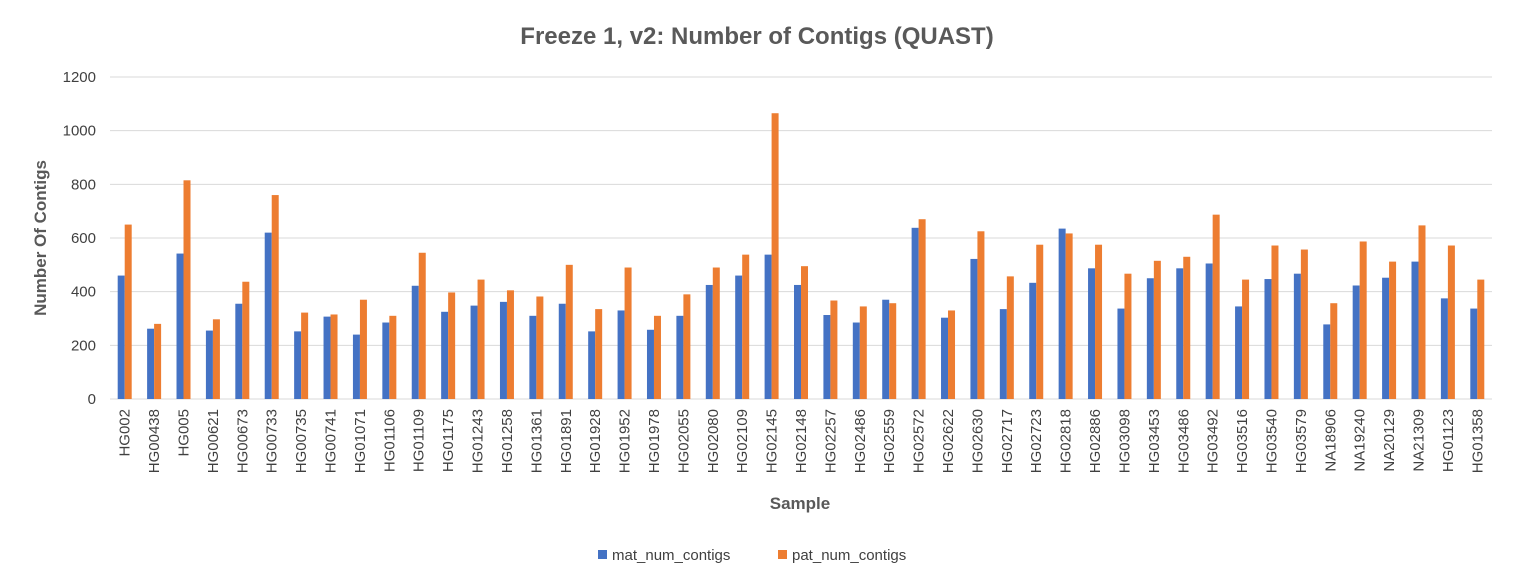 The image size is (1514, 587). I want to click on y-tick-label: 600, so click(83, 238).